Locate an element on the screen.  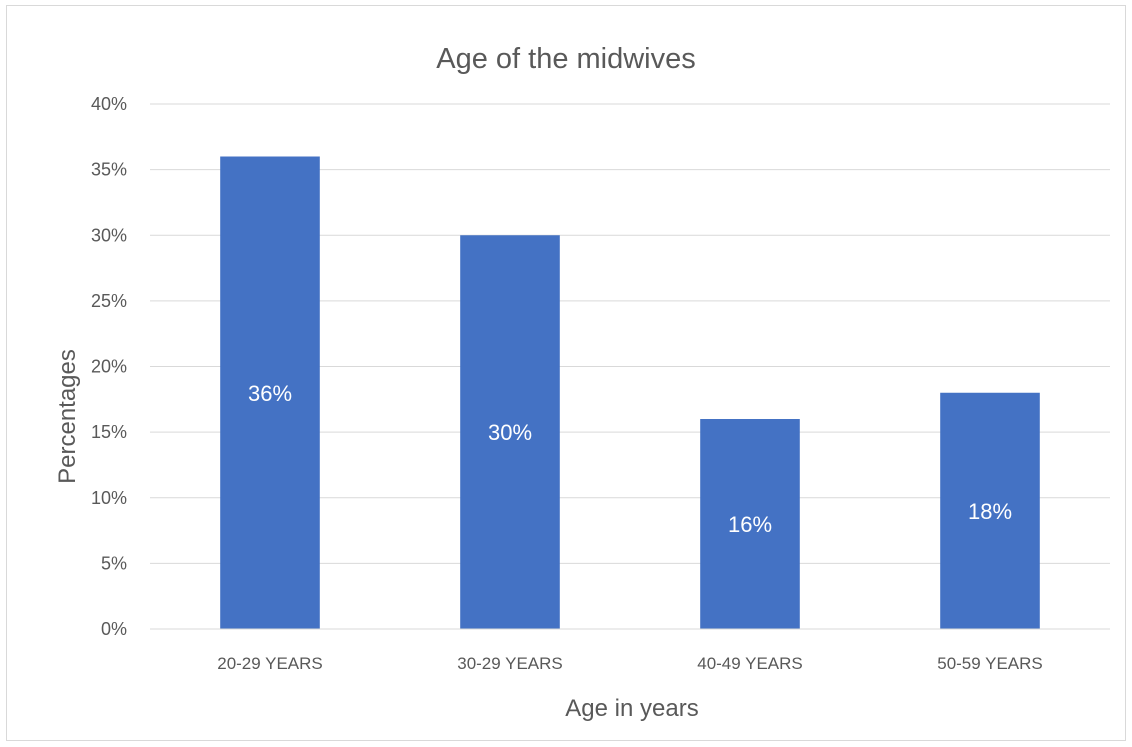
bar-data-label: 18% is located at coordinates (990, 511).